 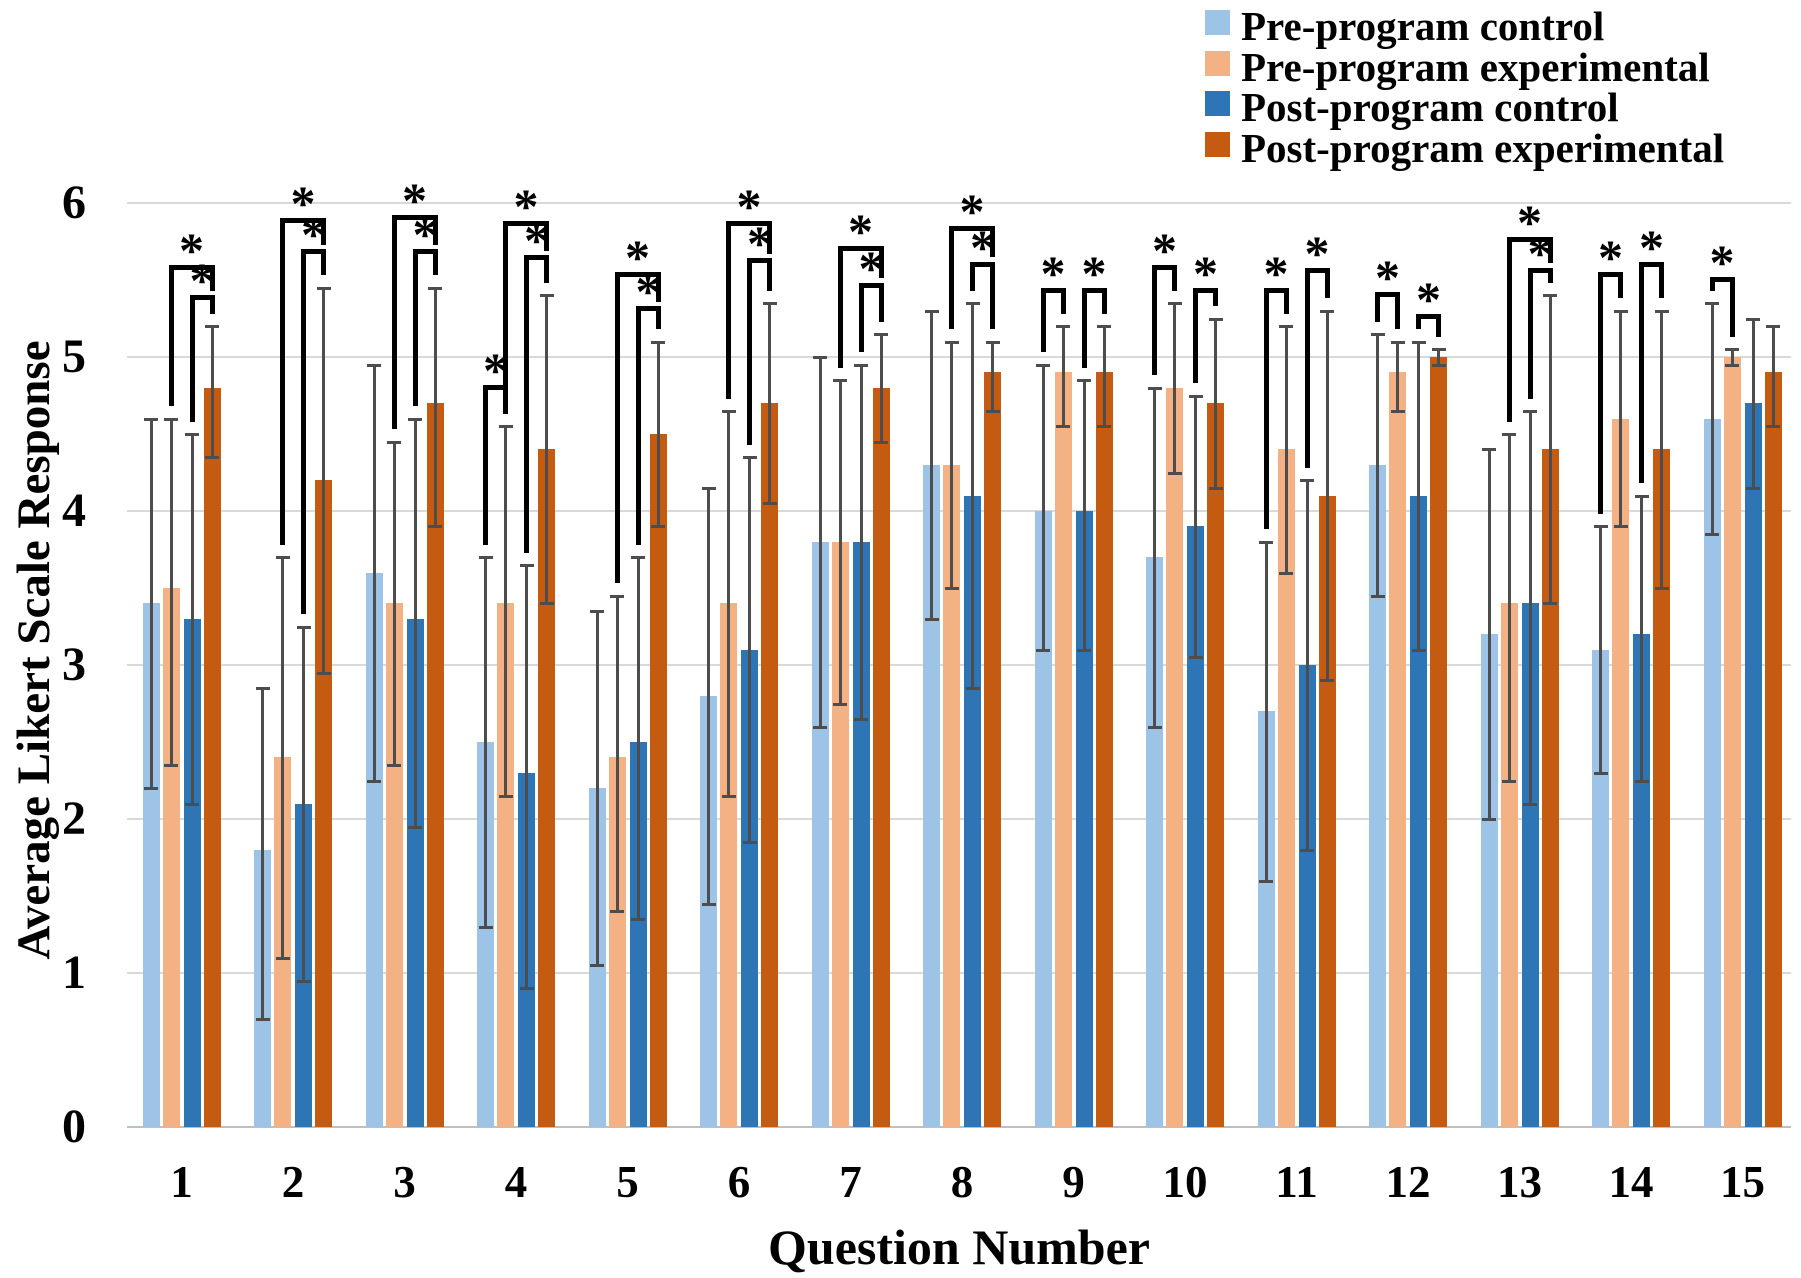 I want to click on bar-q3-post-program-experimental, so click(x=435, y=765).